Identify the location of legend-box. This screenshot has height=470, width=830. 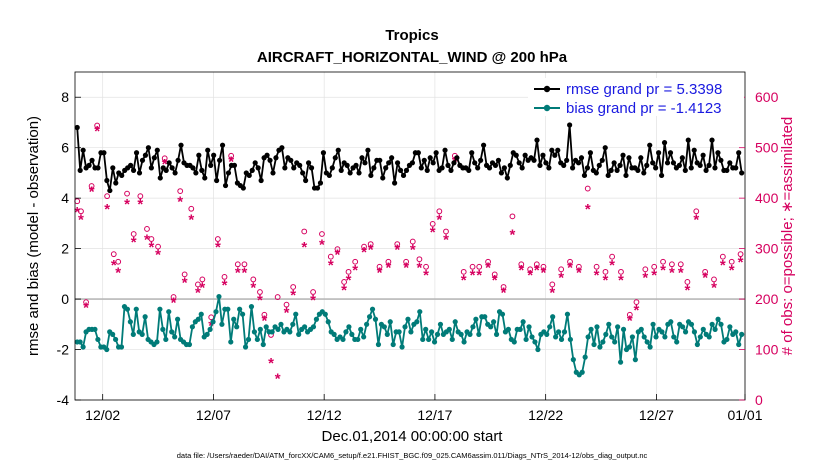
(636, 97).